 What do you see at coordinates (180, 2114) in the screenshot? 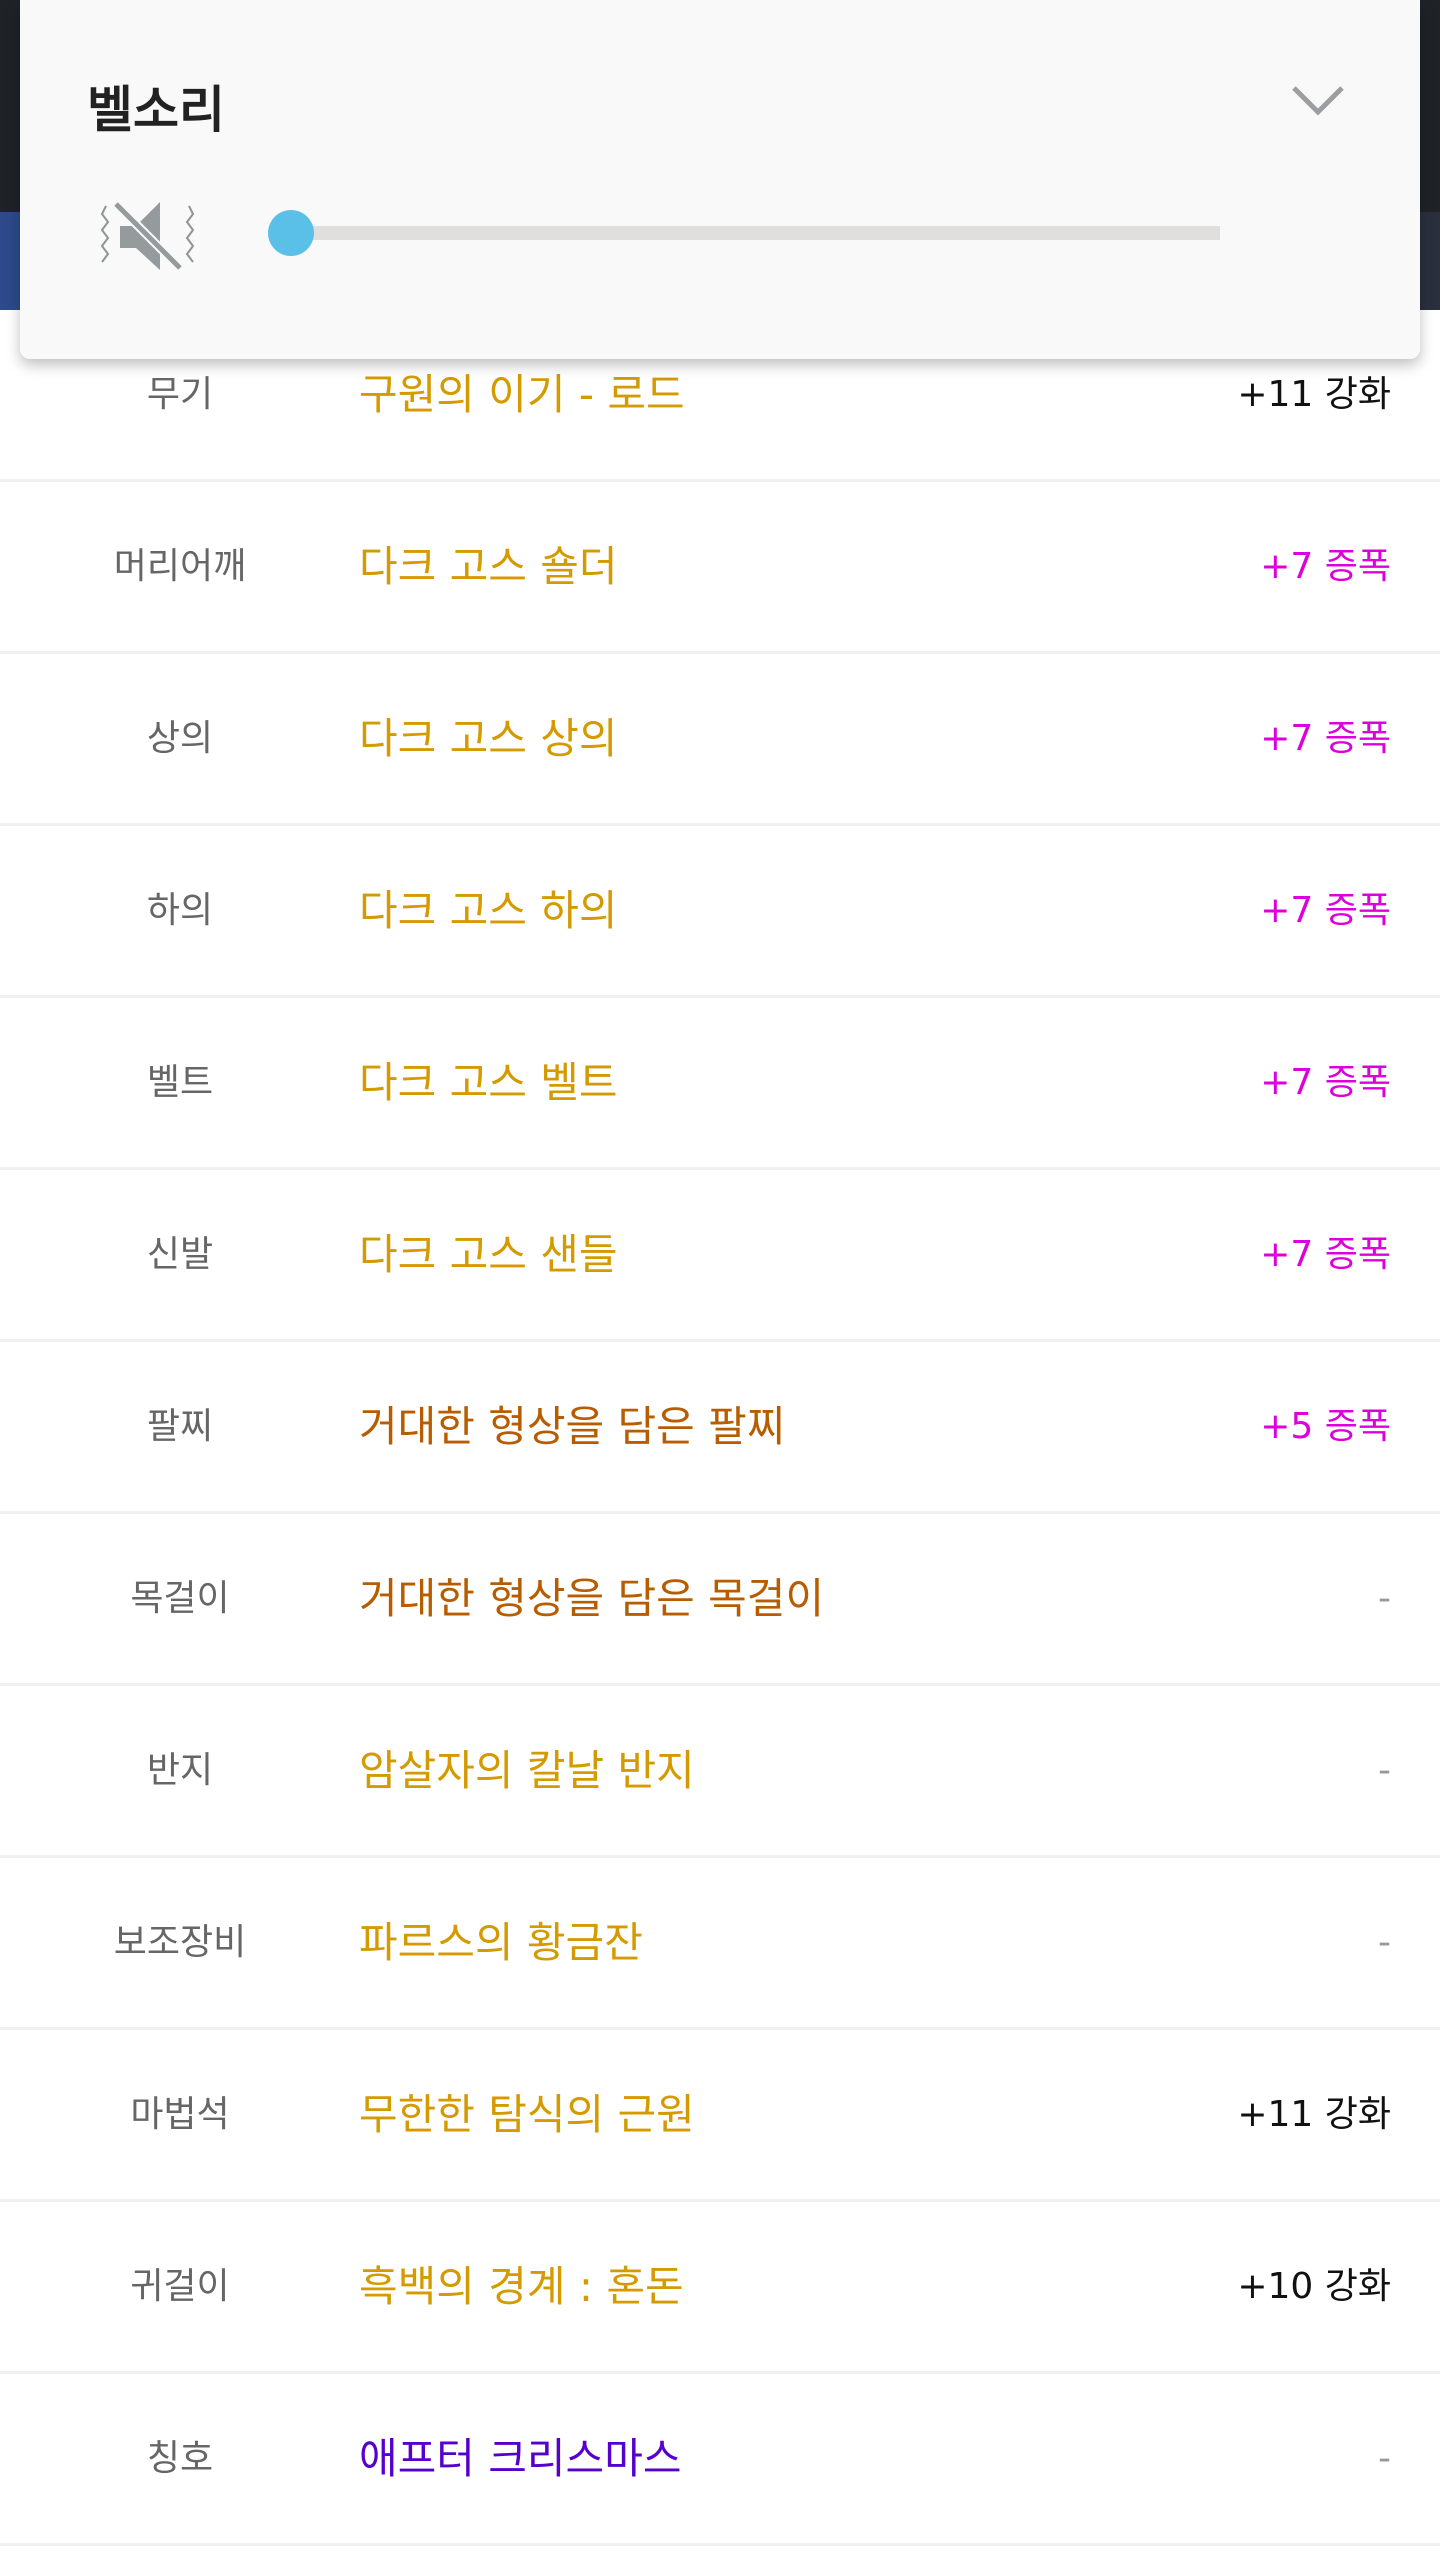
I see `slot-label: 마법석` at bounding box center [180, 2114].